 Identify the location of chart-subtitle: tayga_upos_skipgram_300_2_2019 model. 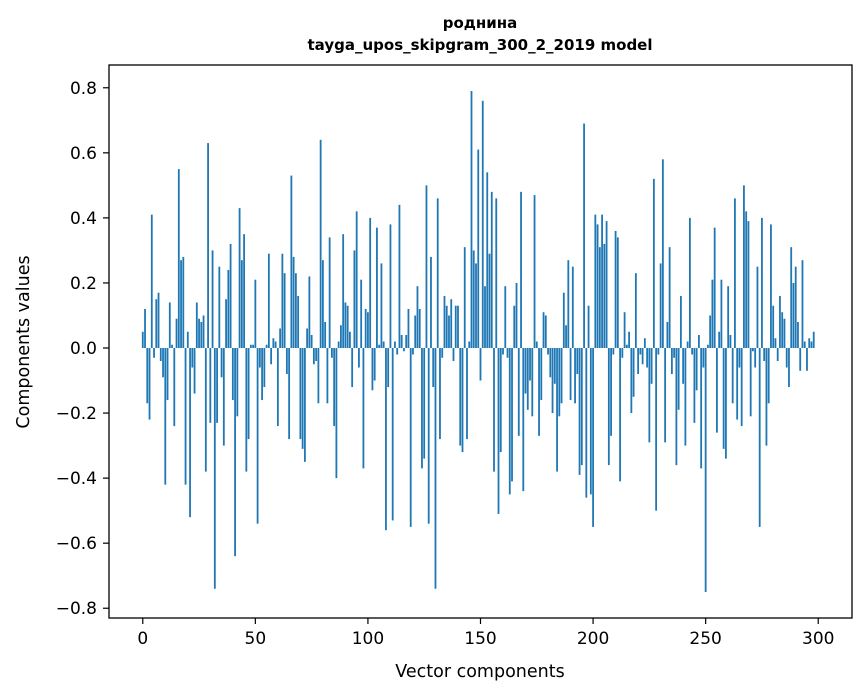
(480, 45).